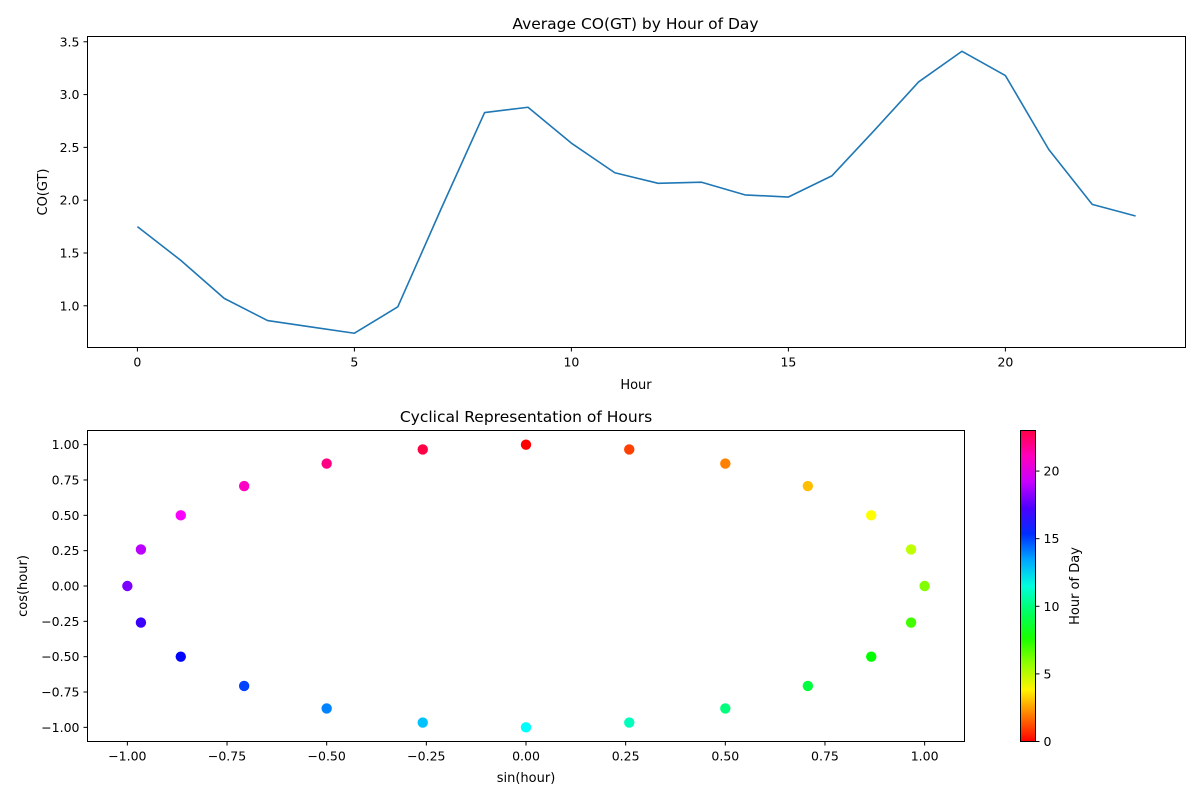 The image size is (1200, 800). Describe the element at coordinates (70, 147) in the screenshot. I see `y-tick-label: 2.5` at that location.